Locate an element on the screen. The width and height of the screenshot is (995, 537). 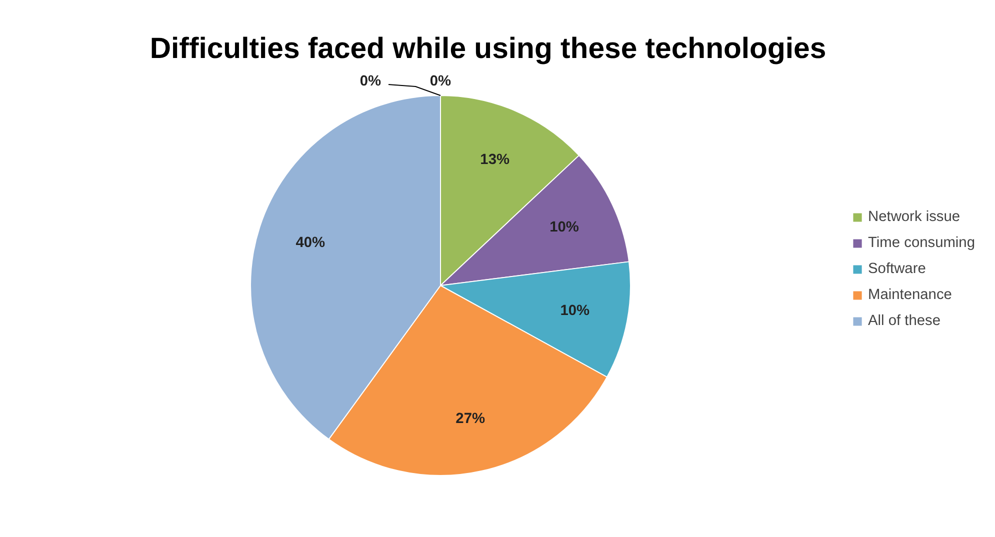
data-label: 13% is located at coordinates (495, 160).